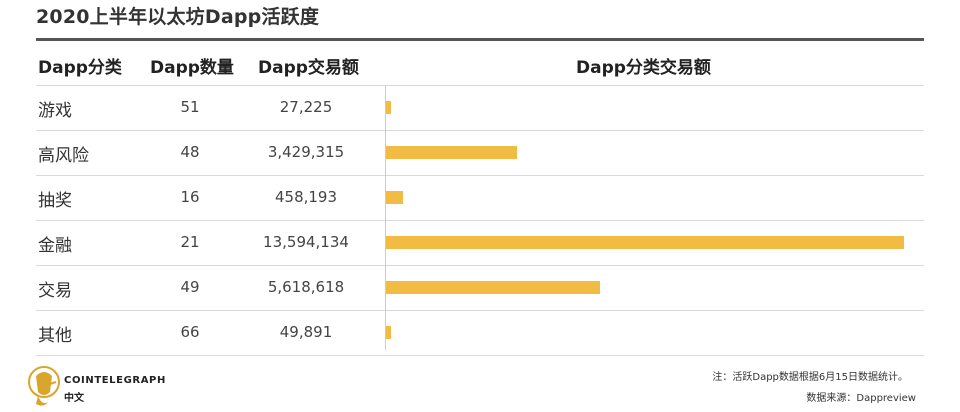 The height and width of the screenshot is (412, 960). What do you see at coordinates (451, 152) in the screenshot?
I see `bar-高风险` at bounding box center [451, 152].